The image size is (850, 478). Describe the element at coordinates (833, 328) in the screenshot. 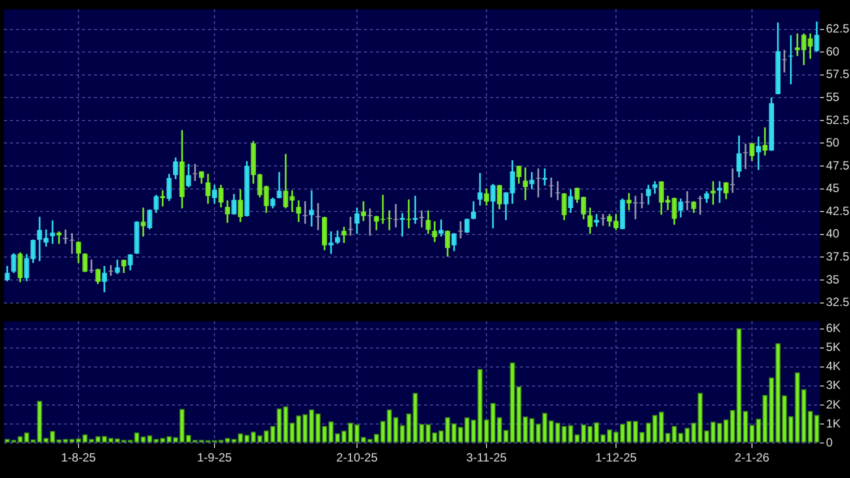

I see `y-tick-label: 6K` at that location.